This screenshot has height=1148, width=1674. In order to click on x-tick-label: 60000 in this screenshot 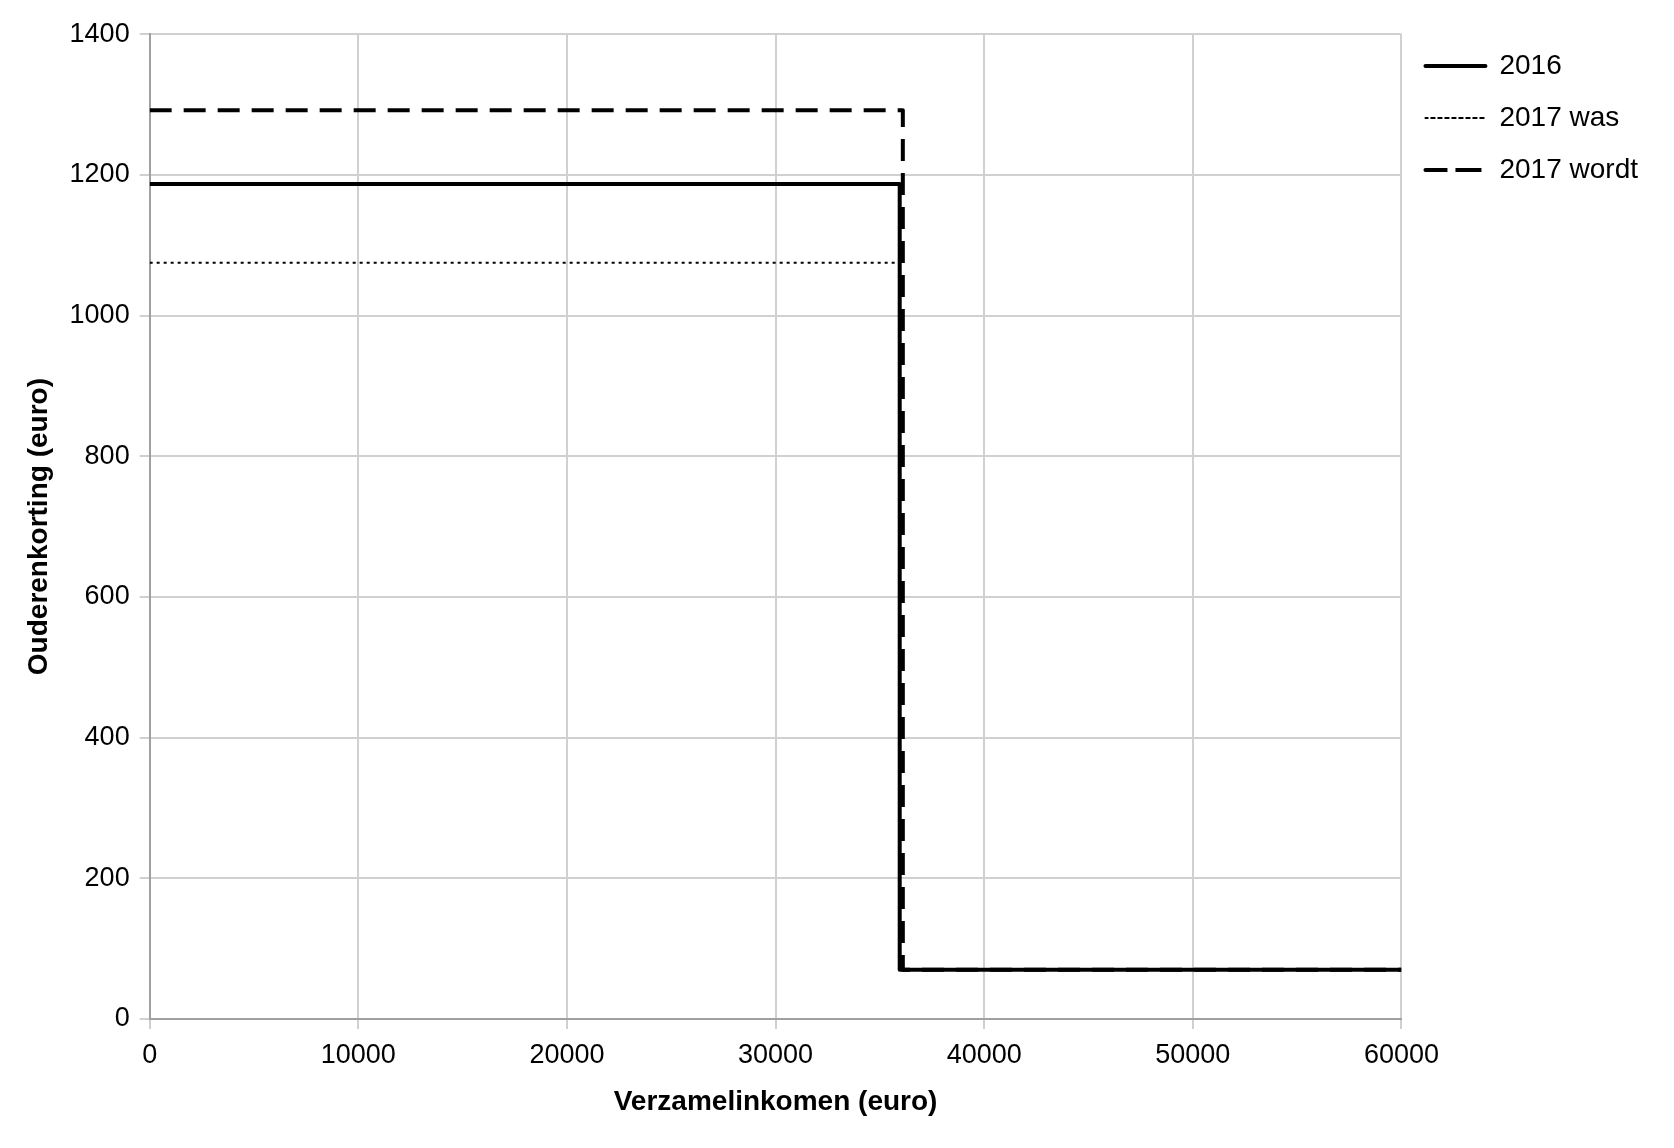, I will do `click(1401, 1053)`.